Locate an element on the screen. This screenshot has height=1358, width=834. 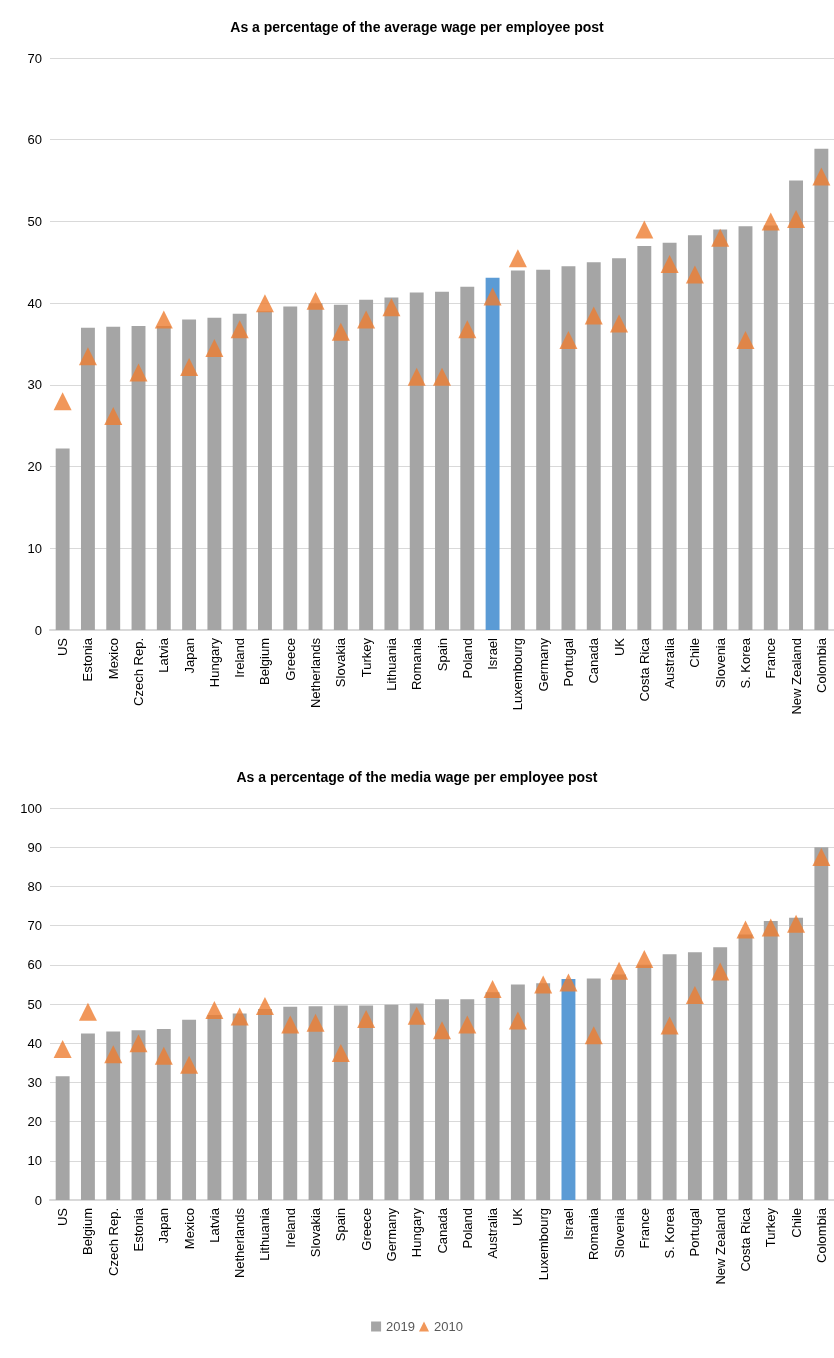
x-tick-label: UK is located at coordinates (619, 647).